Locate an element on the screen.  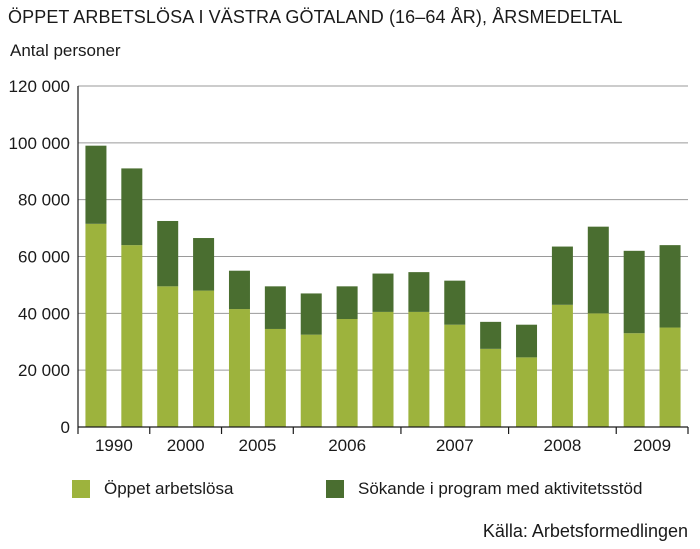
x-group-label: 2005 is located at coordinates (257, 445).